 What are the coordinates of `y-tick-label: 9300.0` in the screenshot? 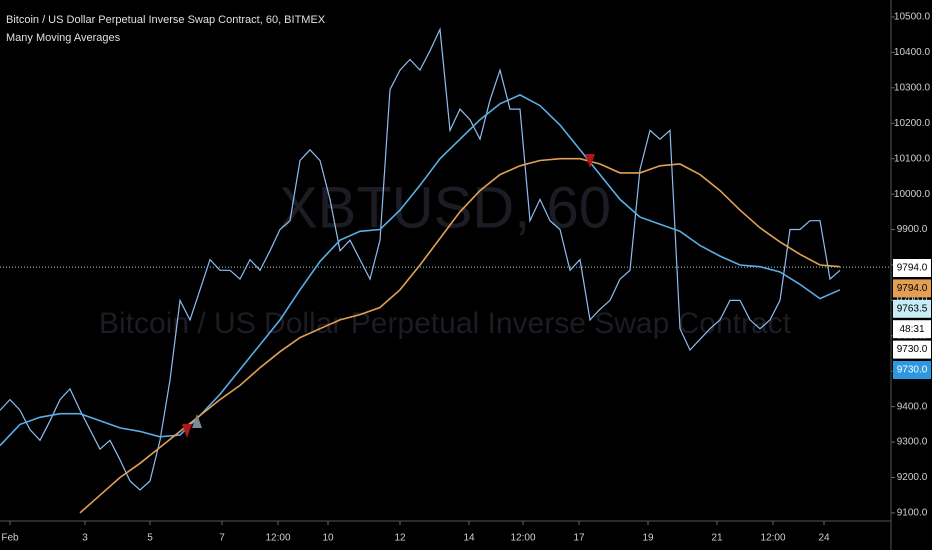 It's located at (912, 442).